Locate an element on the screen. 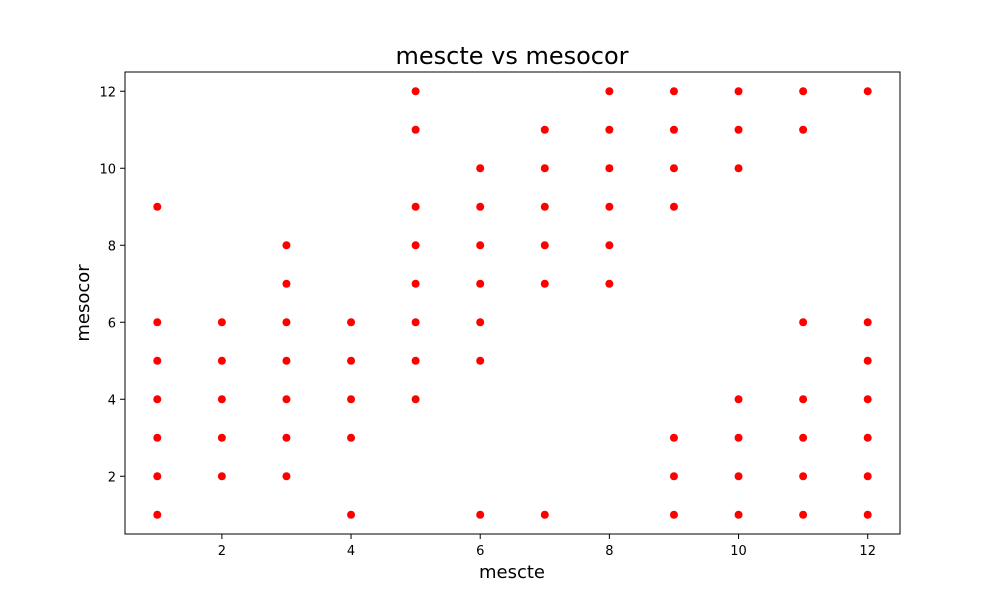  y-tick-label: 4 is located at coordinates (112, 400).